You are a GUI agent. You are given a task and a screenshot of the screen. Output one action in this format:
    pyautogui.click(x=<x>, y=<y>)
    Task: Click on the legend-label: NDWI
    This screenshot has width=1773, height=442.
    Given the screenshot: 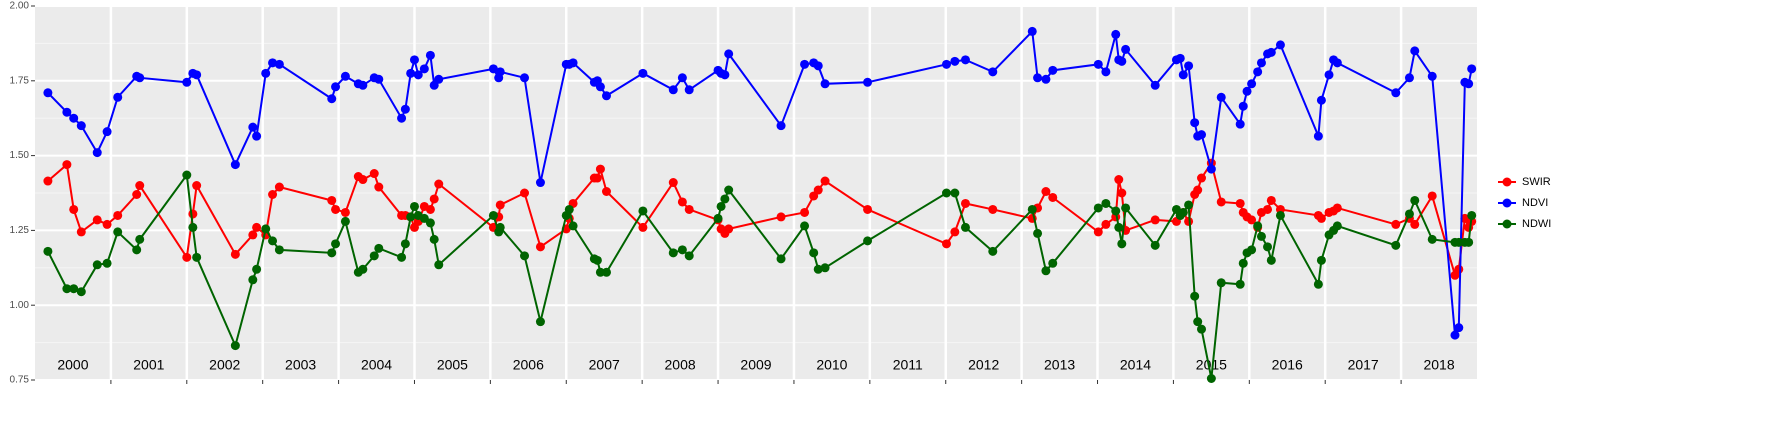 What is the action you would take?
    pyautogui.click(x=1536, y=224)
    